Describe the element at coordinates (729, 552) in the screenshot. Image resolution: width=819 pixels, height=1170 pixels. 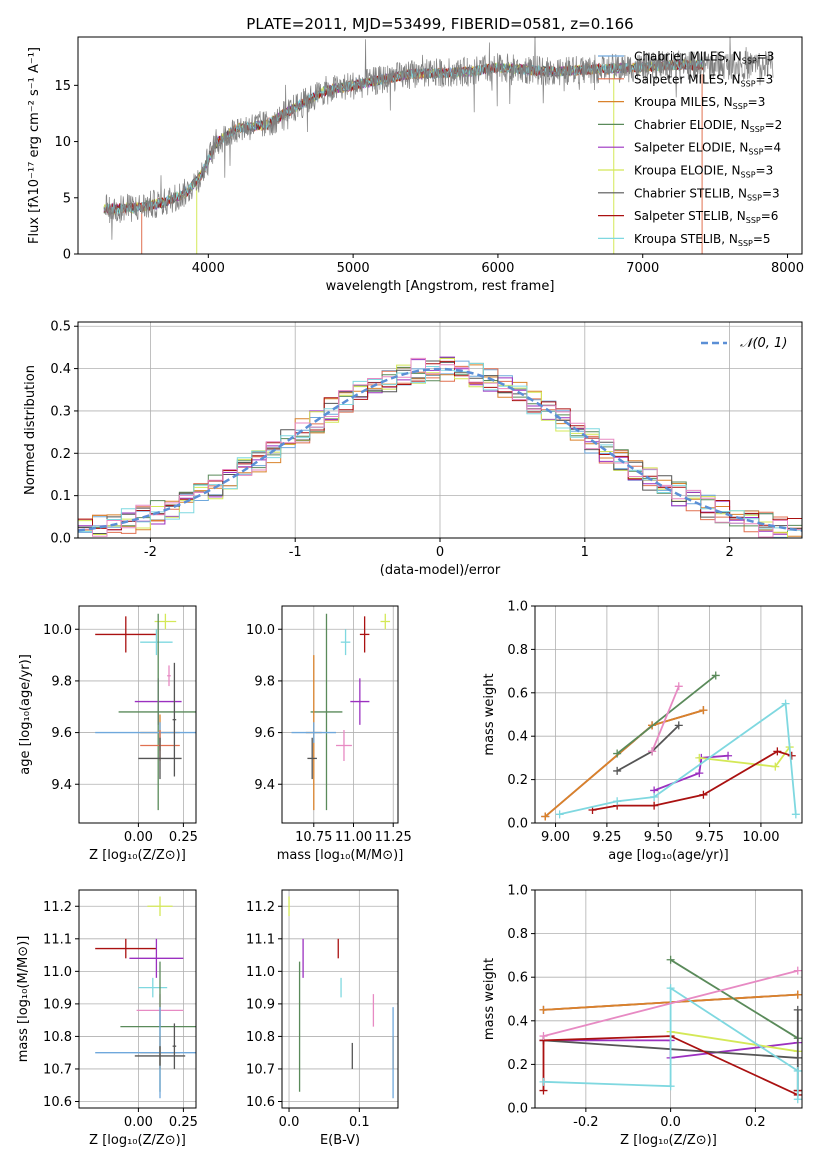
I see `x-tick-label: 2` at that location.